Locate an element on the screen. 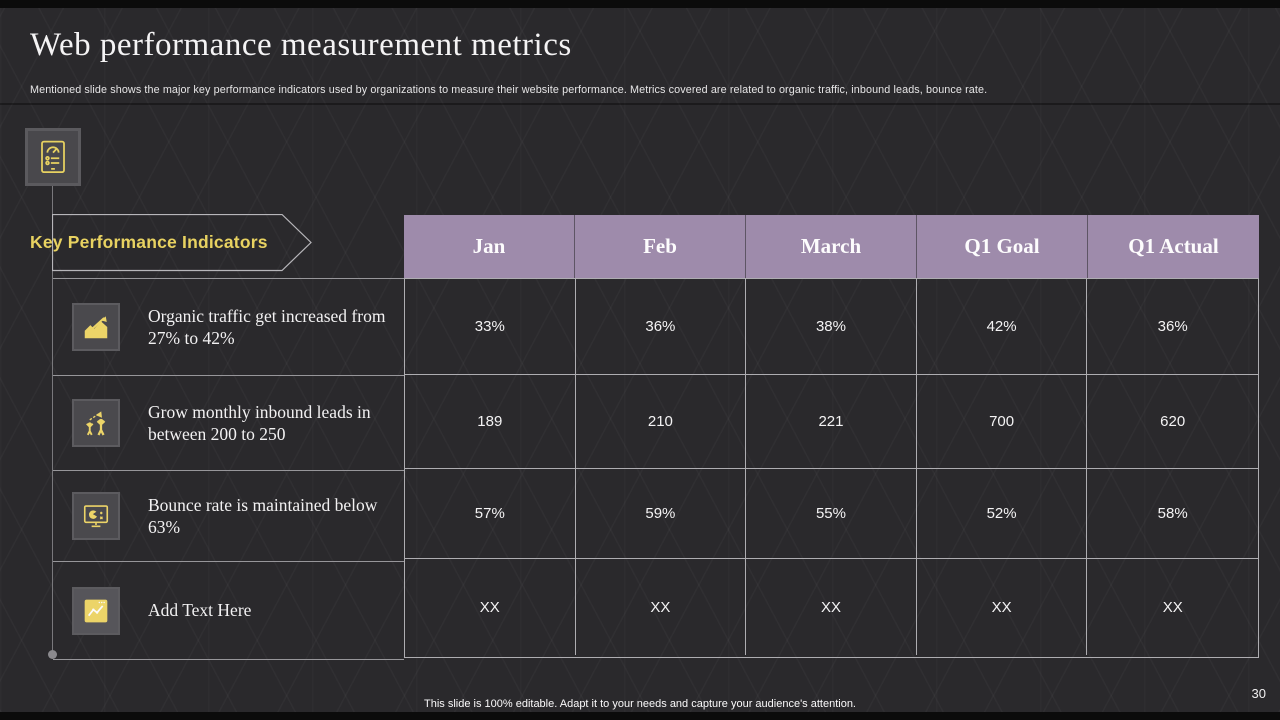 This screenshot has width=1280, height=720. table-cell: 700 is located at coordinates (1002, 422).